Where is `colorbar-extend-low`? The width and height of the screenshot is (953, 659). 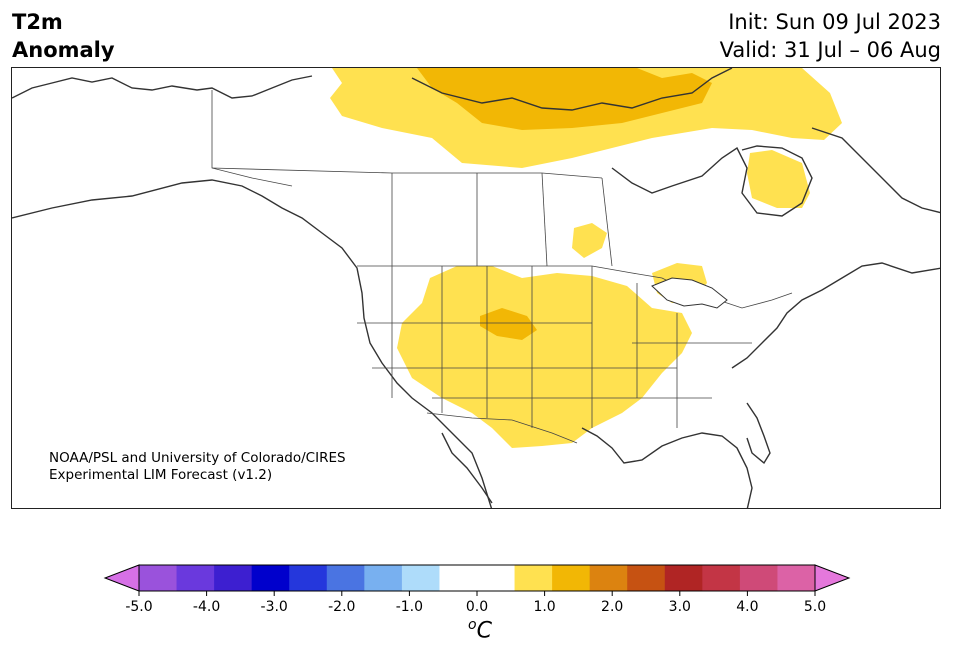 colorbar-extend-low is located at coordinates (121, 578).